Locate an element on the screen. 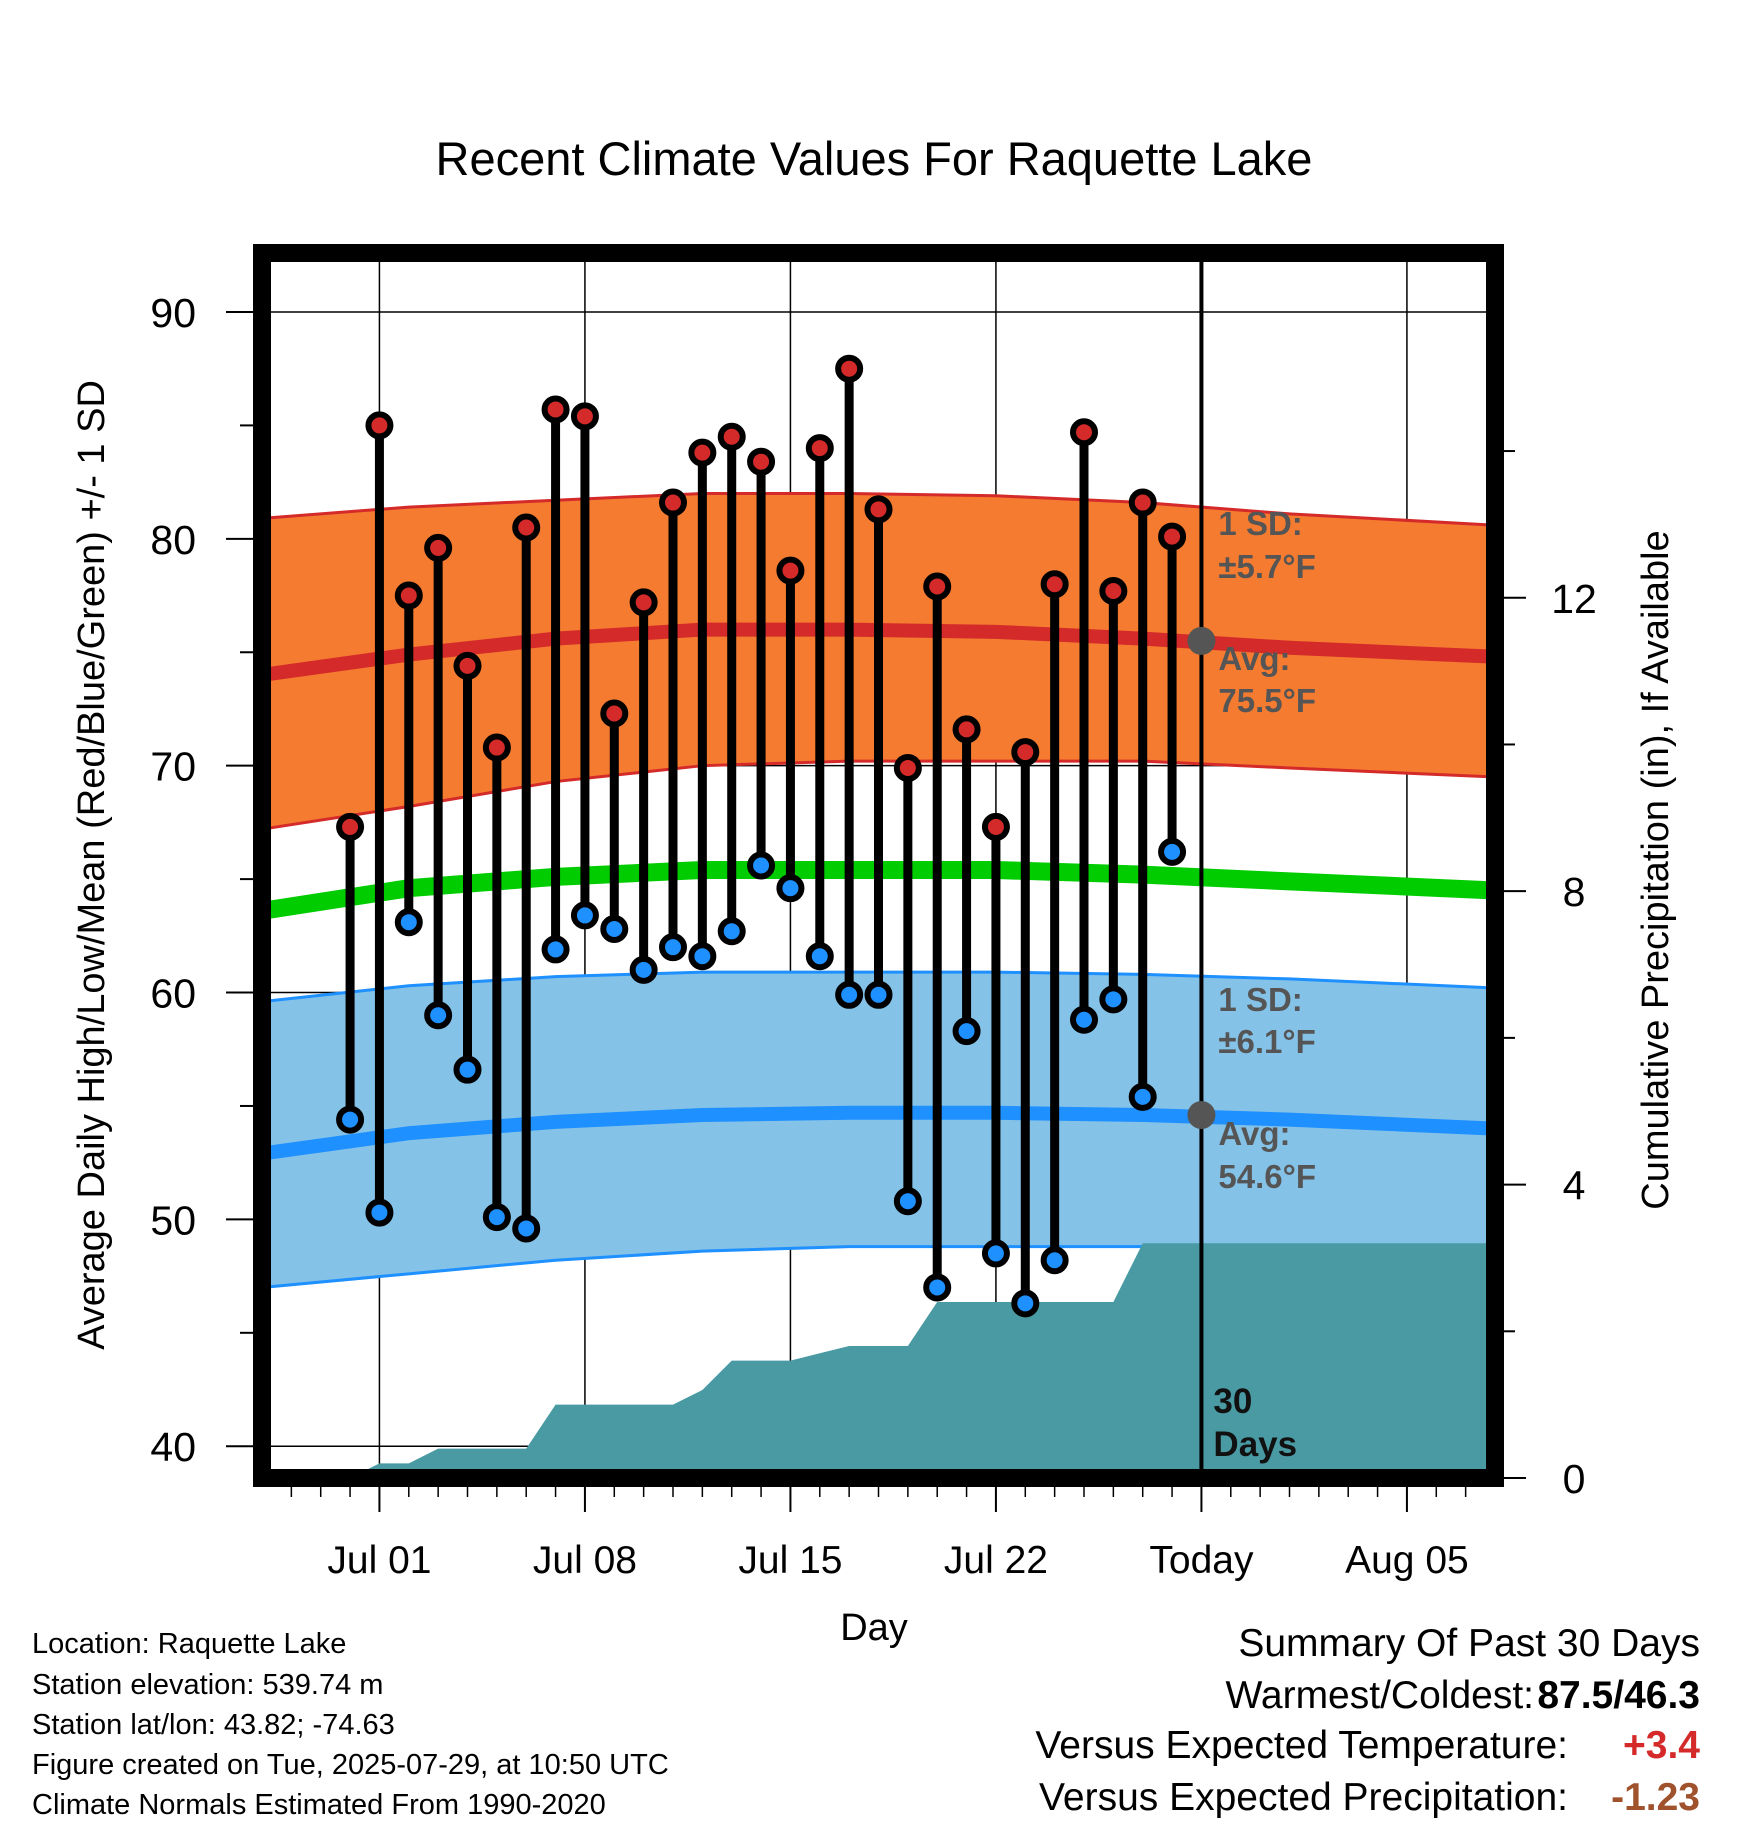  x-tick-label: Jul 08 is located at coordinates (585, 1560).